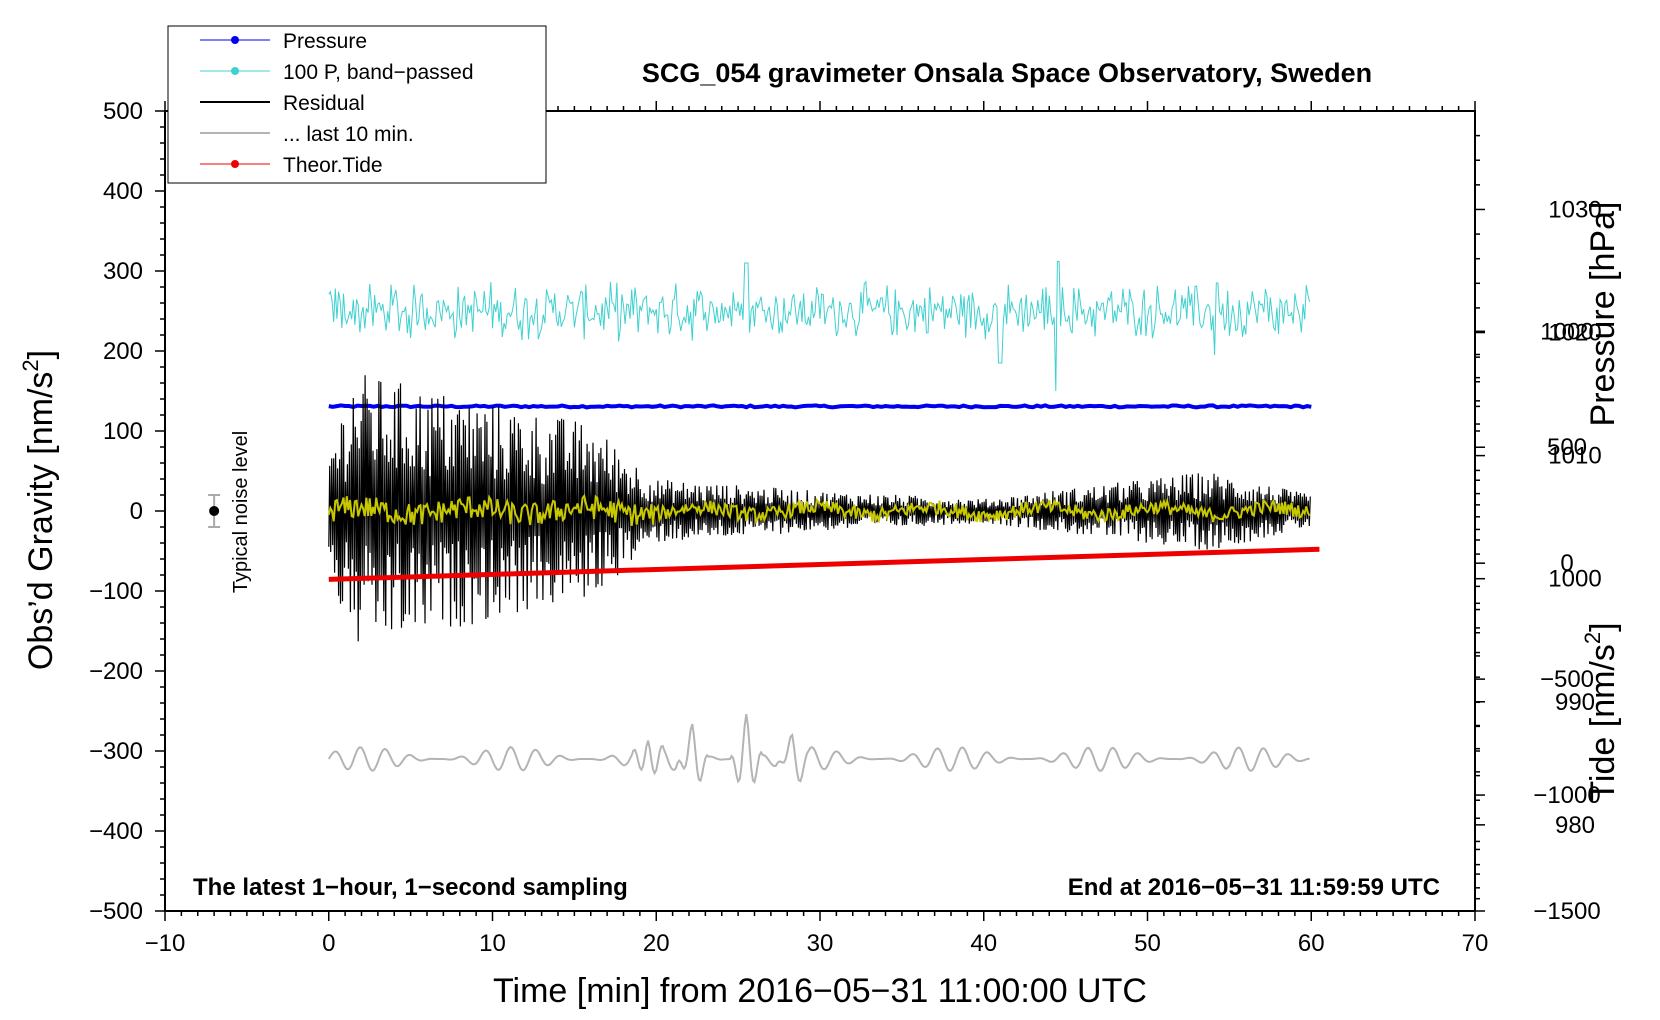 The image size is (1660, 1020). What do you see at coordinates (1566, 331) in the screenshot?
I see `tide-tick-label: 1000` at bounding box center [1566, 331].